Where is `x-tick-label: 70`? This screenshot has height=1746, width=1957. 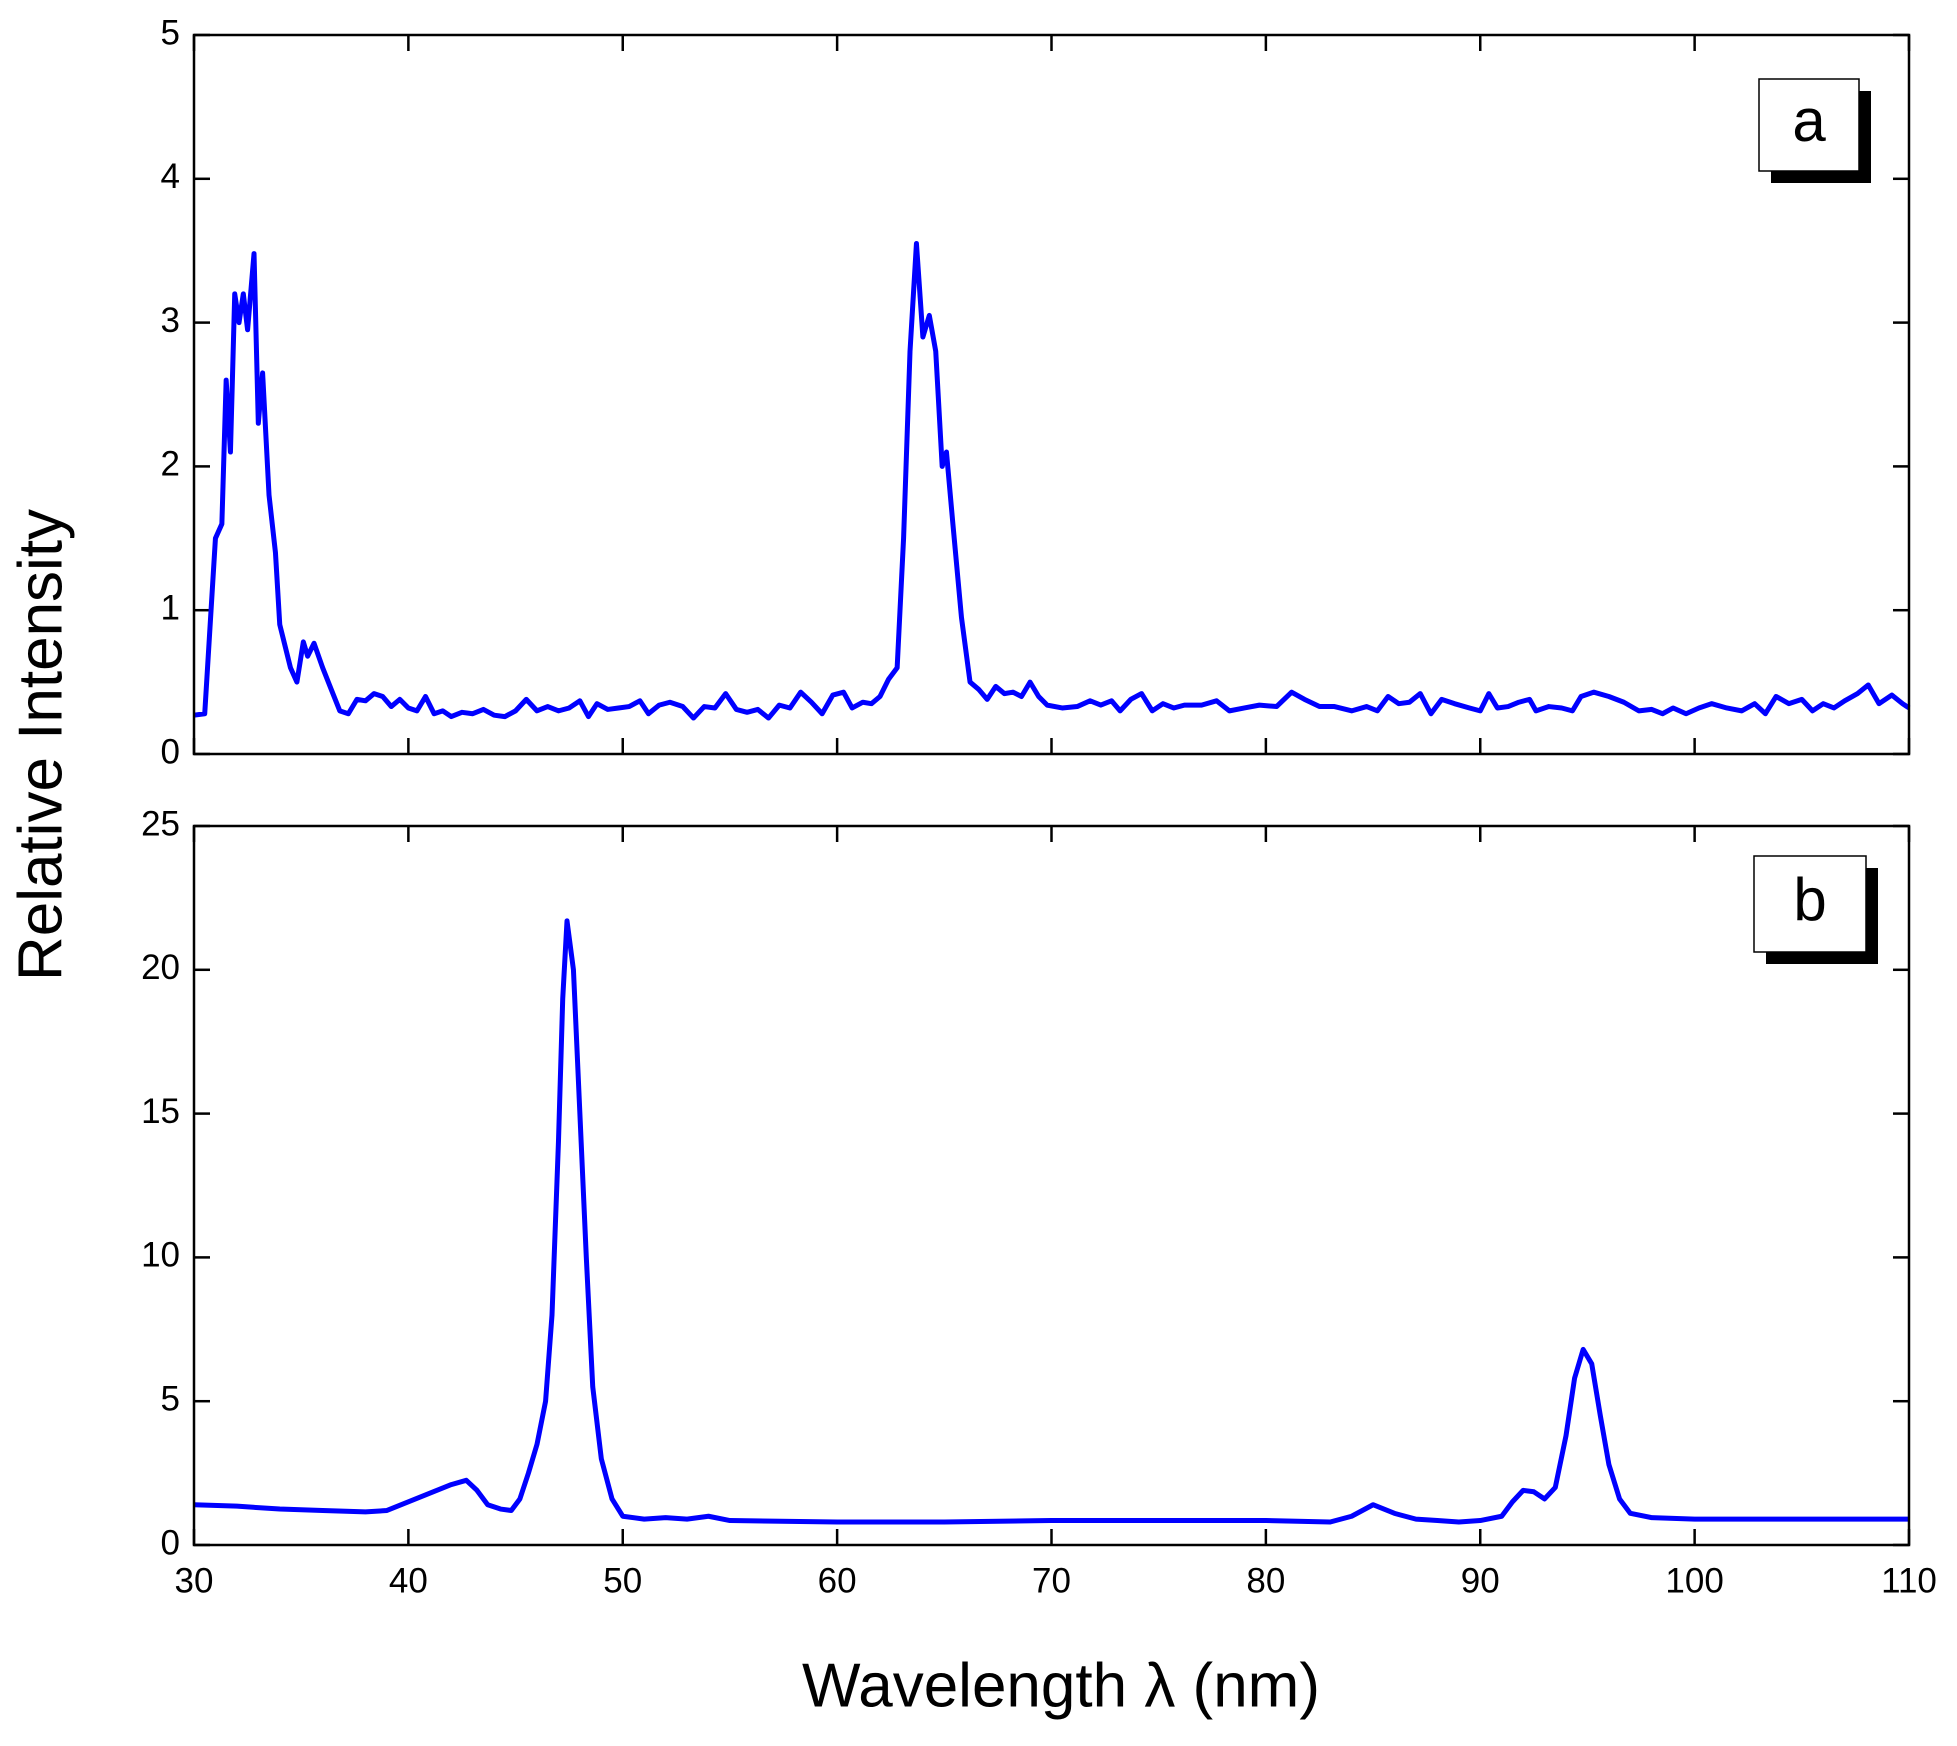
x-tick-label: 70 is located at coordinates (1051, 1580).